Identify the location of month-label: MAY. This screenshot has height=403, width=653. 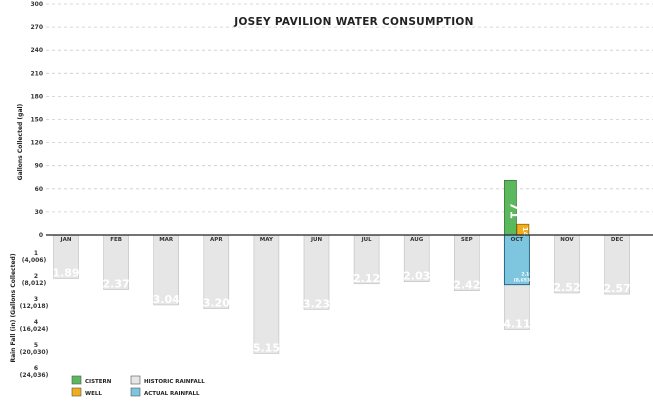
(267, 240).